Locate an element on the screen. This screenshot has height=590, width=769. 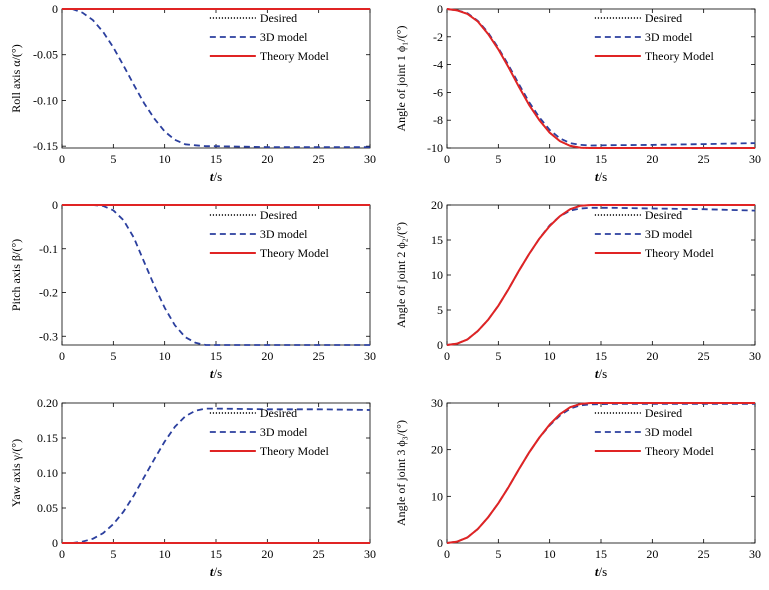
y-tick-label: -8 is located at coordinates (438, 120).